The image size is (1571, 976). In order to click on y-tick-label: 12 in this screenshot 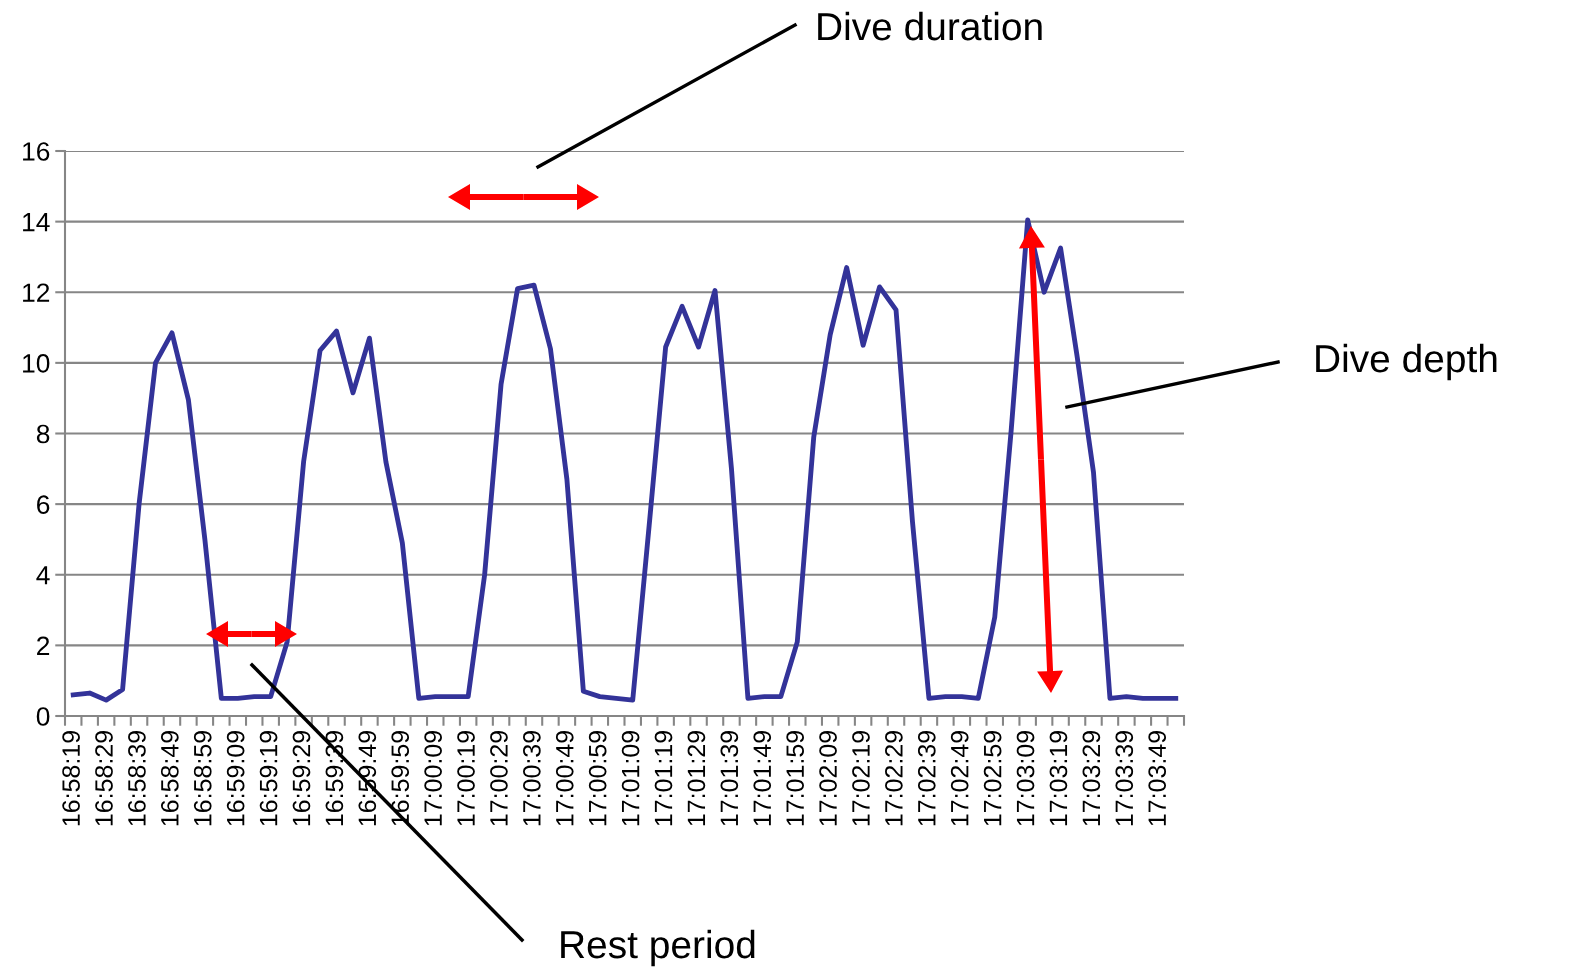, I will do `click(36, 292)`.